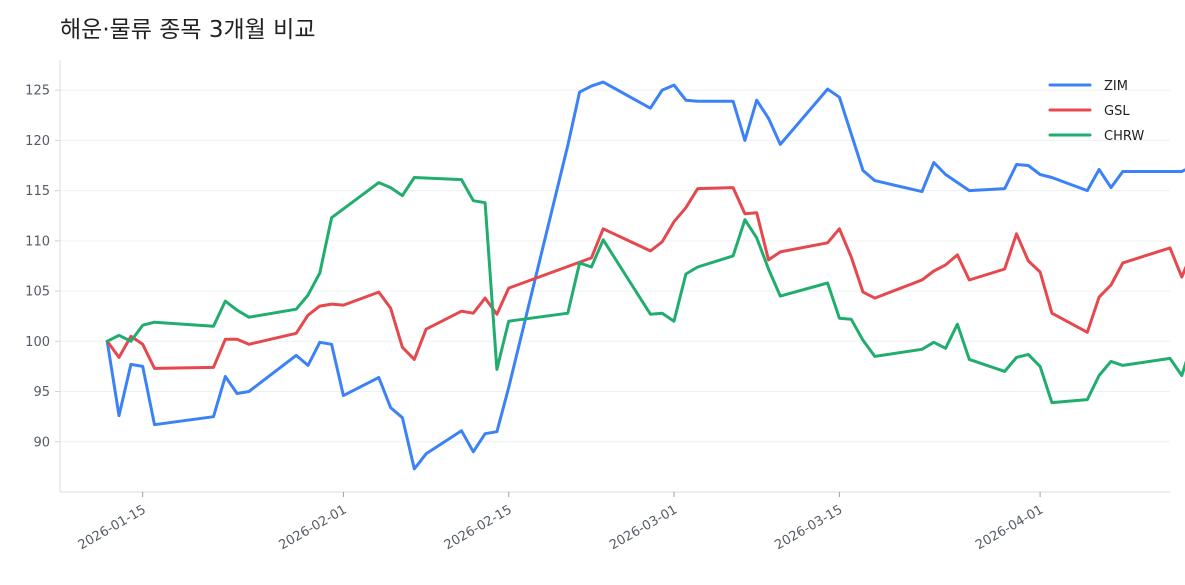 The width and height of the screenshot is (1185, 585). What do you see at coordinates (808, 527) in the screenshot?
I see `x-tick-label: 2026-03-15` at bounding box center [808, 527].